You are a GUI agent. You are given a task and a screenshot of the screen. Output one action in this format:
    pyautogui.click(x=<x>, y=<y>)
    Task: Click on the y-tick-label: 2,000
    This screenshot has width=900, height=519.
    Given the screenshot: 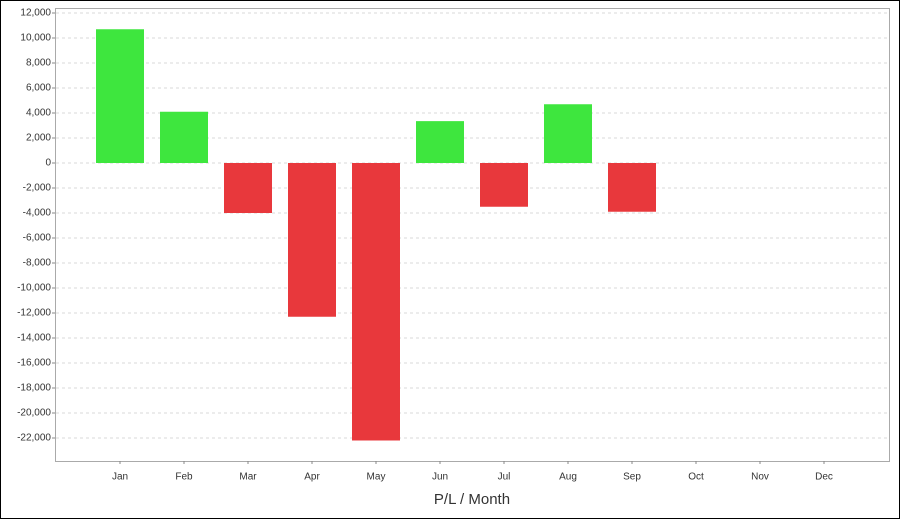 What is the action you would take?
    pyautogui.click(x=38, y=138)
    